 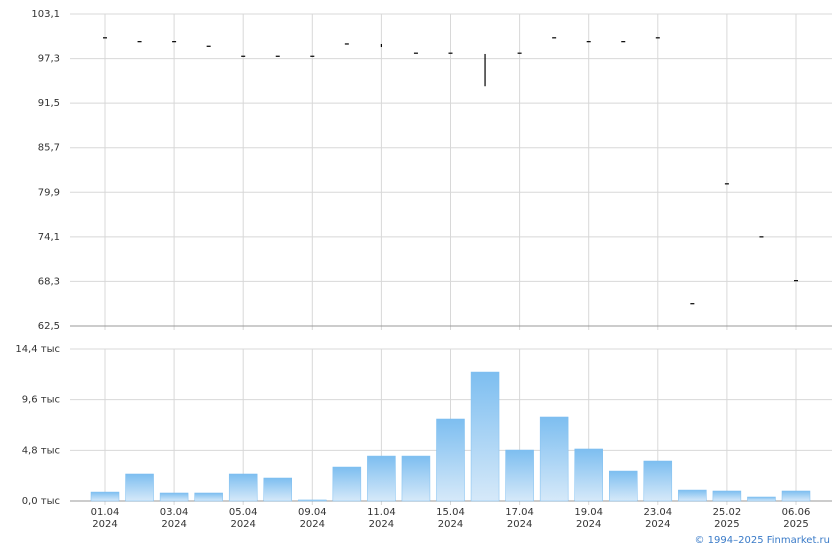 I want to click on y-tick-label: 85,7, so click(x=49, y=148).